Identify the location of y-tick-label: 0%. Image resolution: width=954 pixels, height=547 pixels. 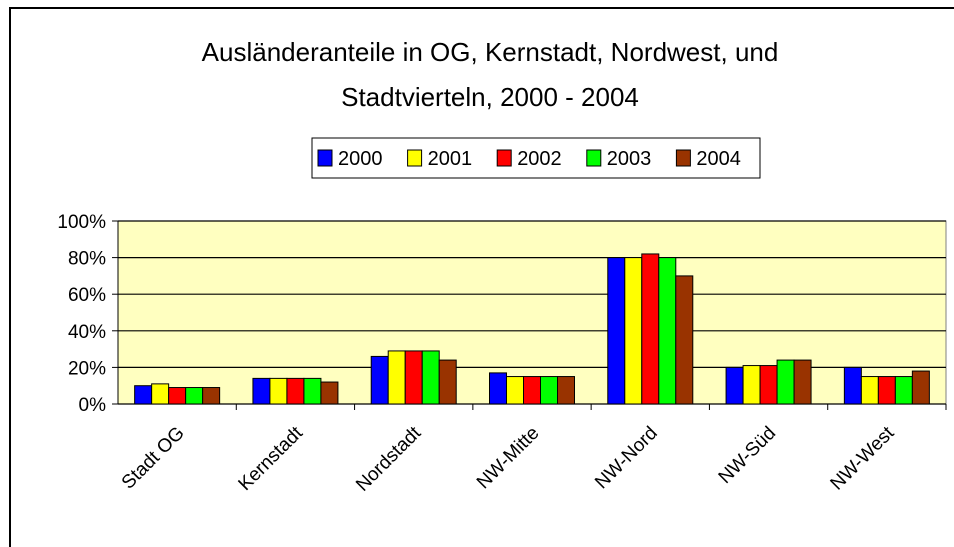
(93, 405).